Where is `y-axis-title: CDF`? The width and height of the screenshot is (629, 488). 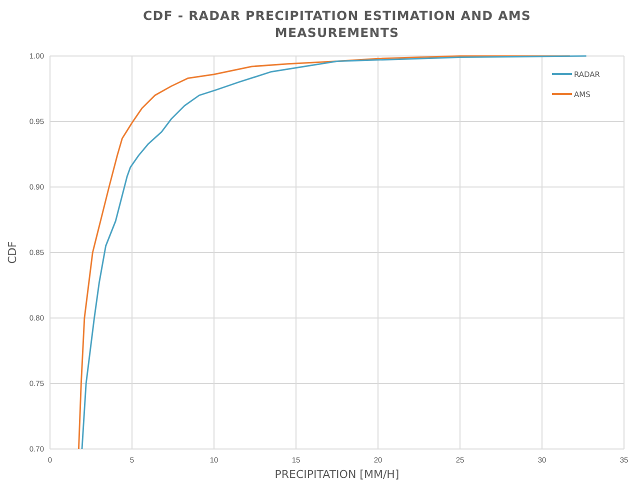
y-axis-title: CDF is located at coordinates (12, 252).